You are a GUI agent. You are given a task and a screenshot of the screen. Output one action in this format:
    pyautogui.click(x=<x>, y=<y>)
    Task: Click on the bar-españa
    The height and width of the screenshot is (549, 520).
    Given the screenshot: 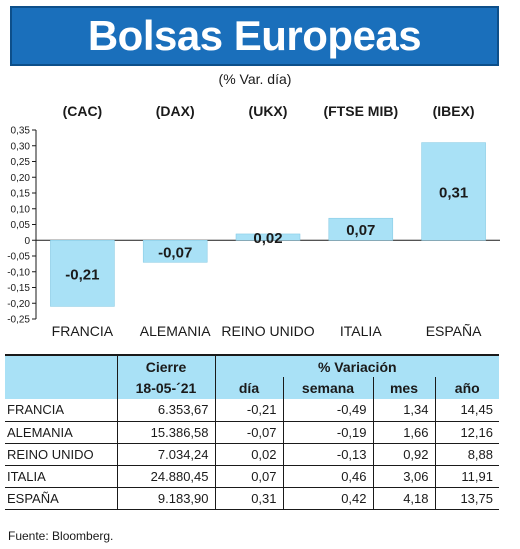 What is the action you would take?
    pyautogui.click(x=453, y=191)
    